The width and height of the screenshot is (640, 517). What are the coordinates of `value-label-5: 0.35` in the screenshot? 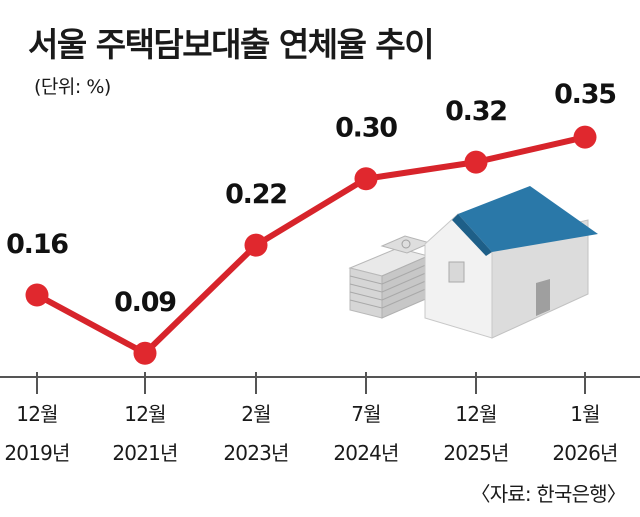 It's located at (585, 94).